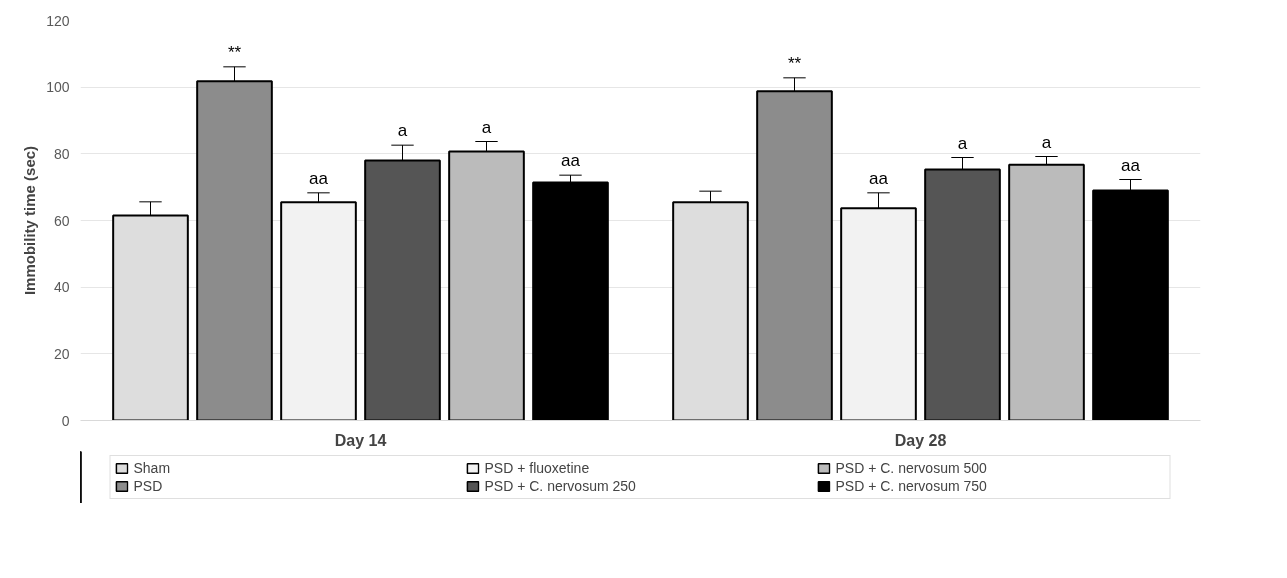 The image size is (1287, 578). Describe the element at coordinates (61, 353) in the screenshot. I see `y-tick-label: 20` at that location.